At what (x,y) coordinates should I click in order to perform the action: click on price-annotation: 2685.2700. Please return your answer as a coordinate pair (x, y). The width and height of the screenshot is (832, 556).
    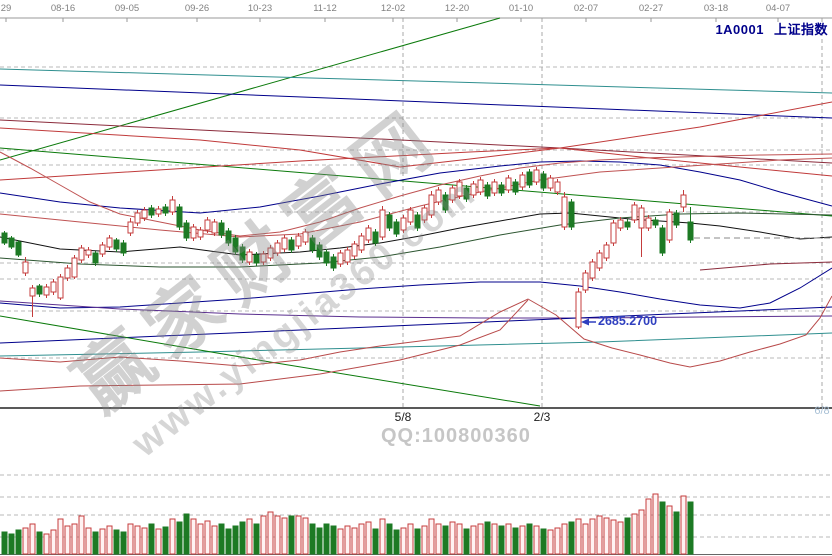
    Looking at the image, I should click on (628, 321).